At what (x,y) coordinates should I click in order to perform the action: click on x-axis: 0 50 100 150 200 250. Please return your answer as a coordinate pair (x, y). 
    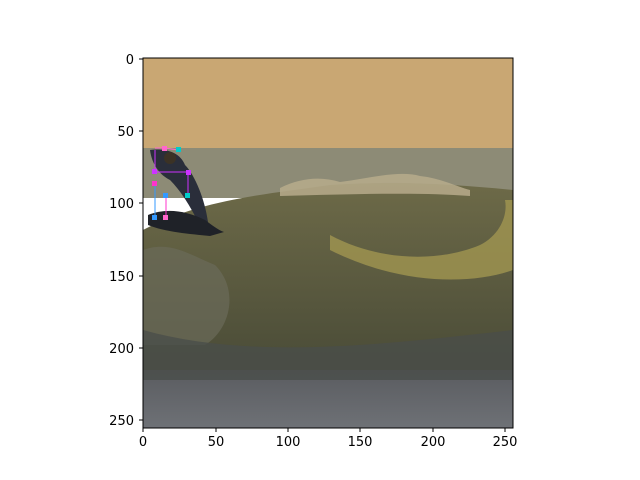
    Looking at the image, I should click on (328, 439).